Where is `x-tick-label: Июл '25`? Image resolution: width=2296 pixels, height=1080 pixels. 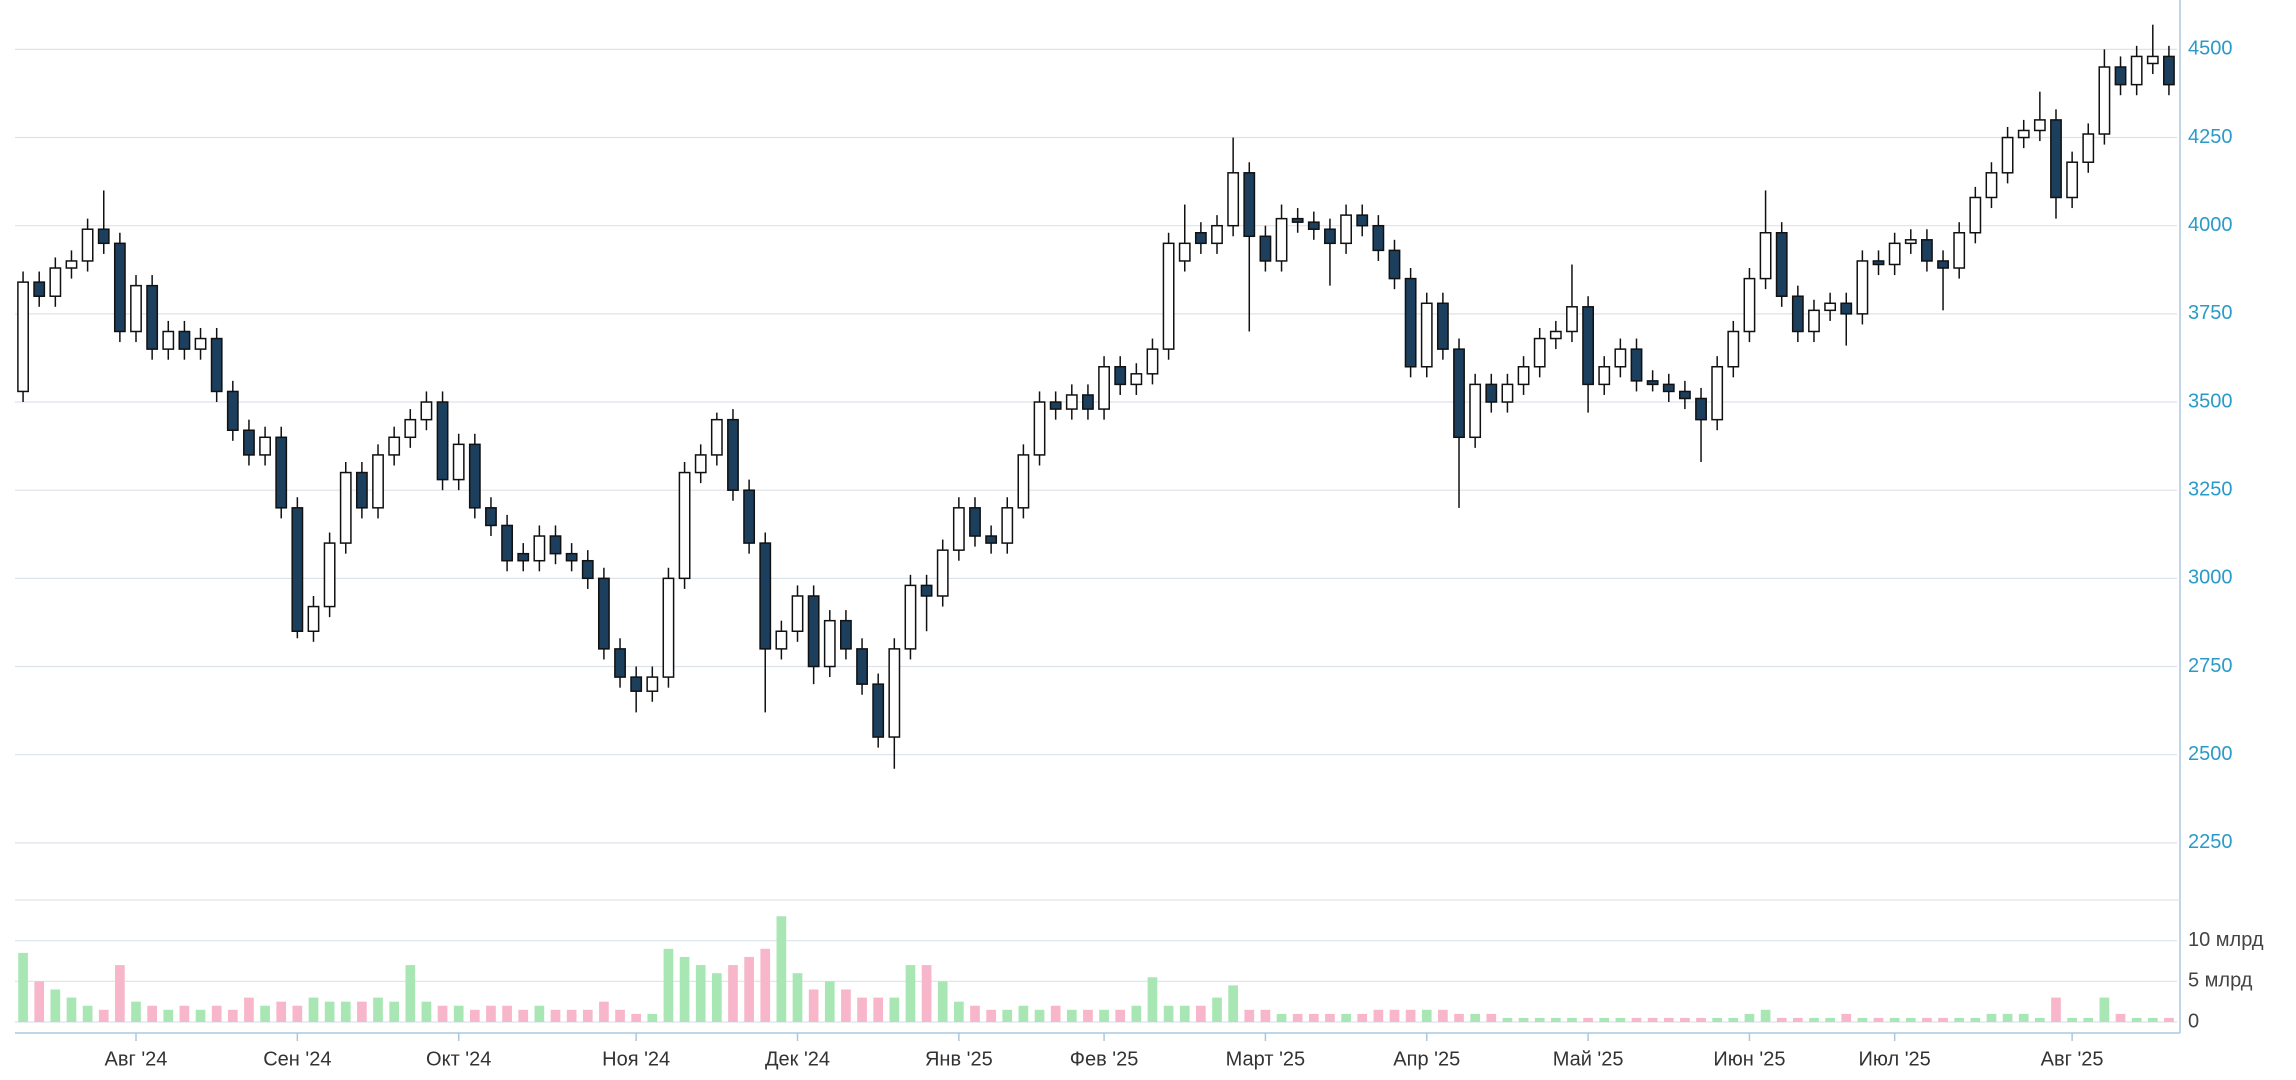 x-tick-label: Июл '25 is located at coordinates (1895, 1059).